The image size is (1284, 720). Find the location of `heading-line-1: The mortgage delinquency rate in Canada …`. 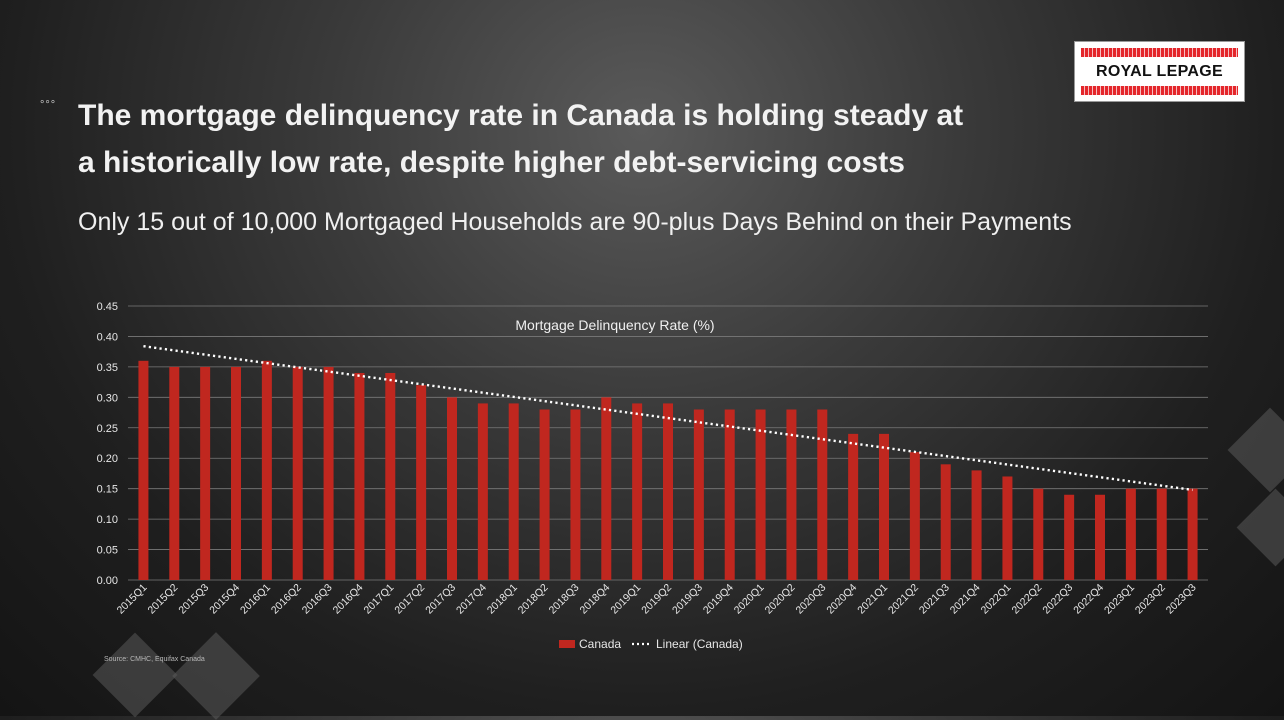

heading-line-1: The mortgage delinquency rate in Canada … is located at coordinates (521, 115).